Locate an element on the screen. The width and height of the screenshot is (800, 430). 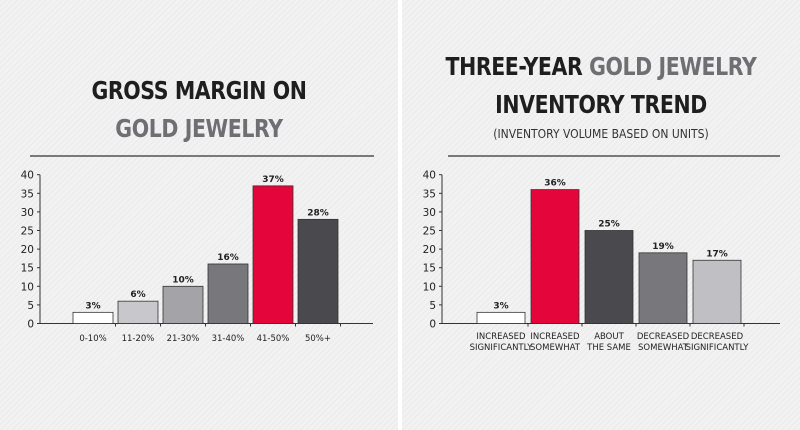
data-label: 16% is located at coordinates (228, 258).